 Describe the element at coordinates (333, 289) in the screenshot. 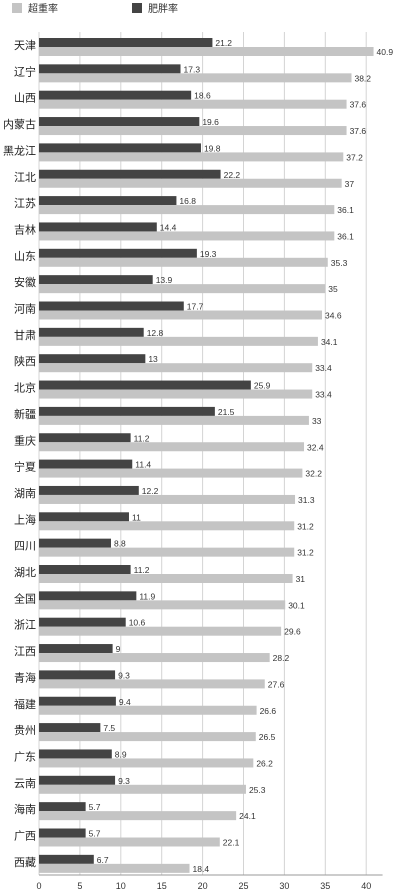

I see `value-label-overweight: 35` at that location.